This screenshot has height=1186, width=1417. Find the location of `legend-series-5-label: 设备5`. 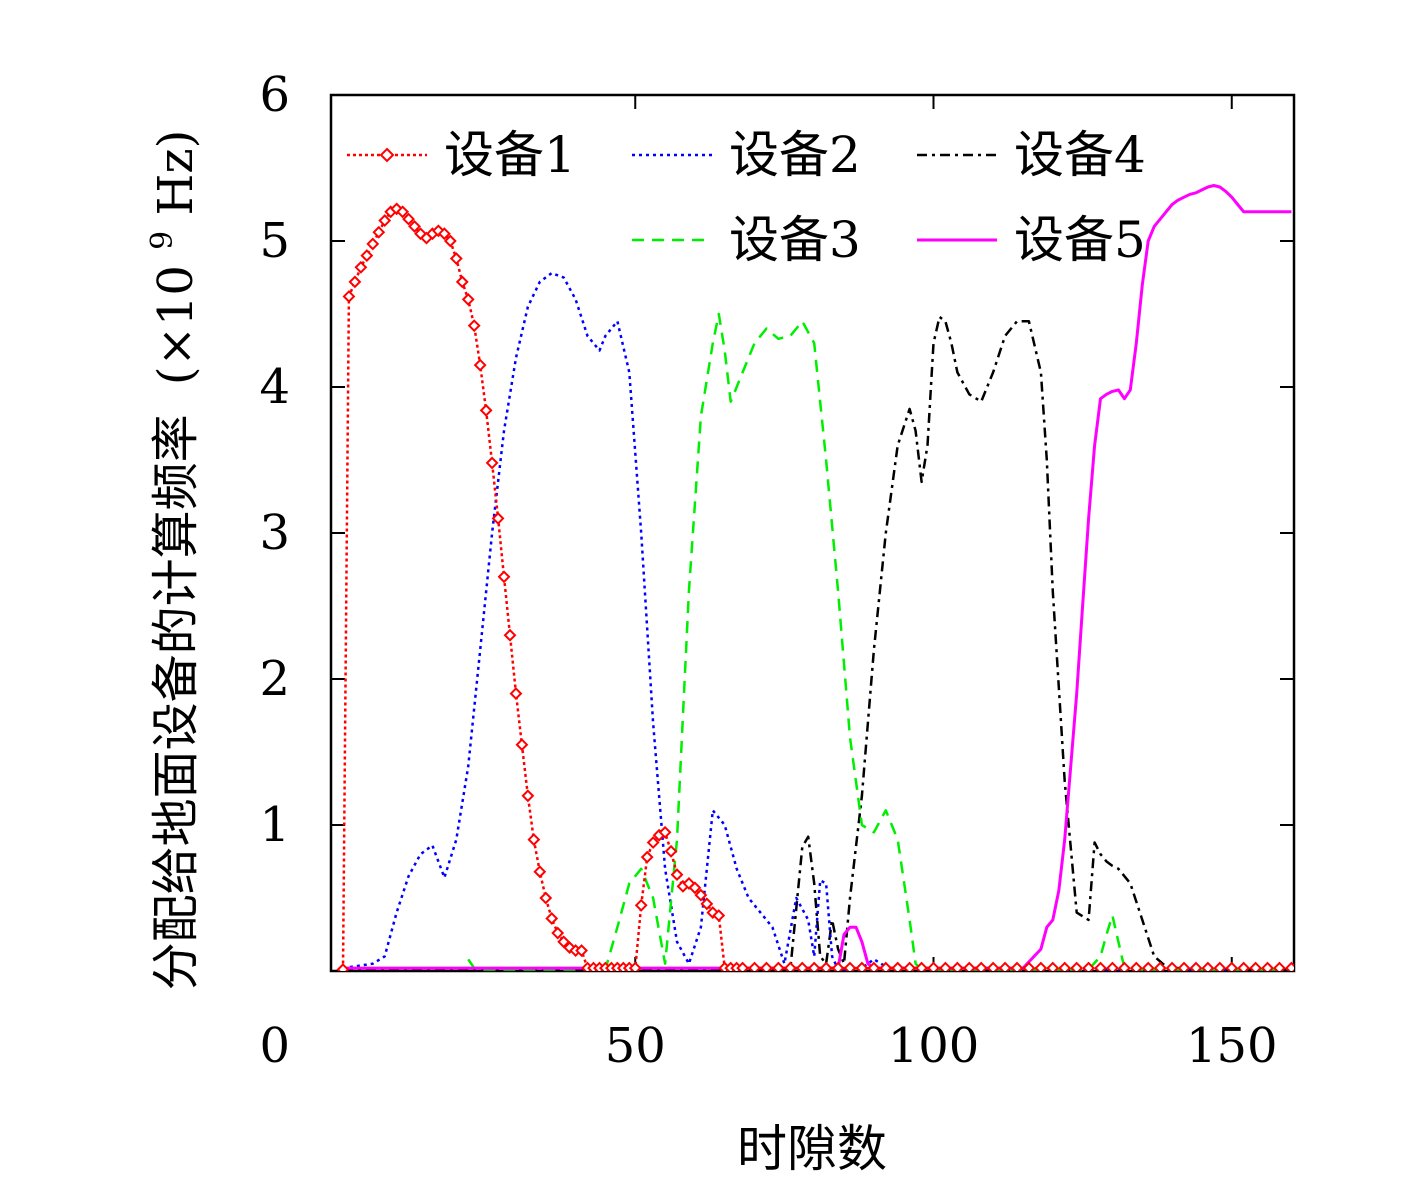

legend-series-5-label: 设备5 is located at coordinates (1080, 240).